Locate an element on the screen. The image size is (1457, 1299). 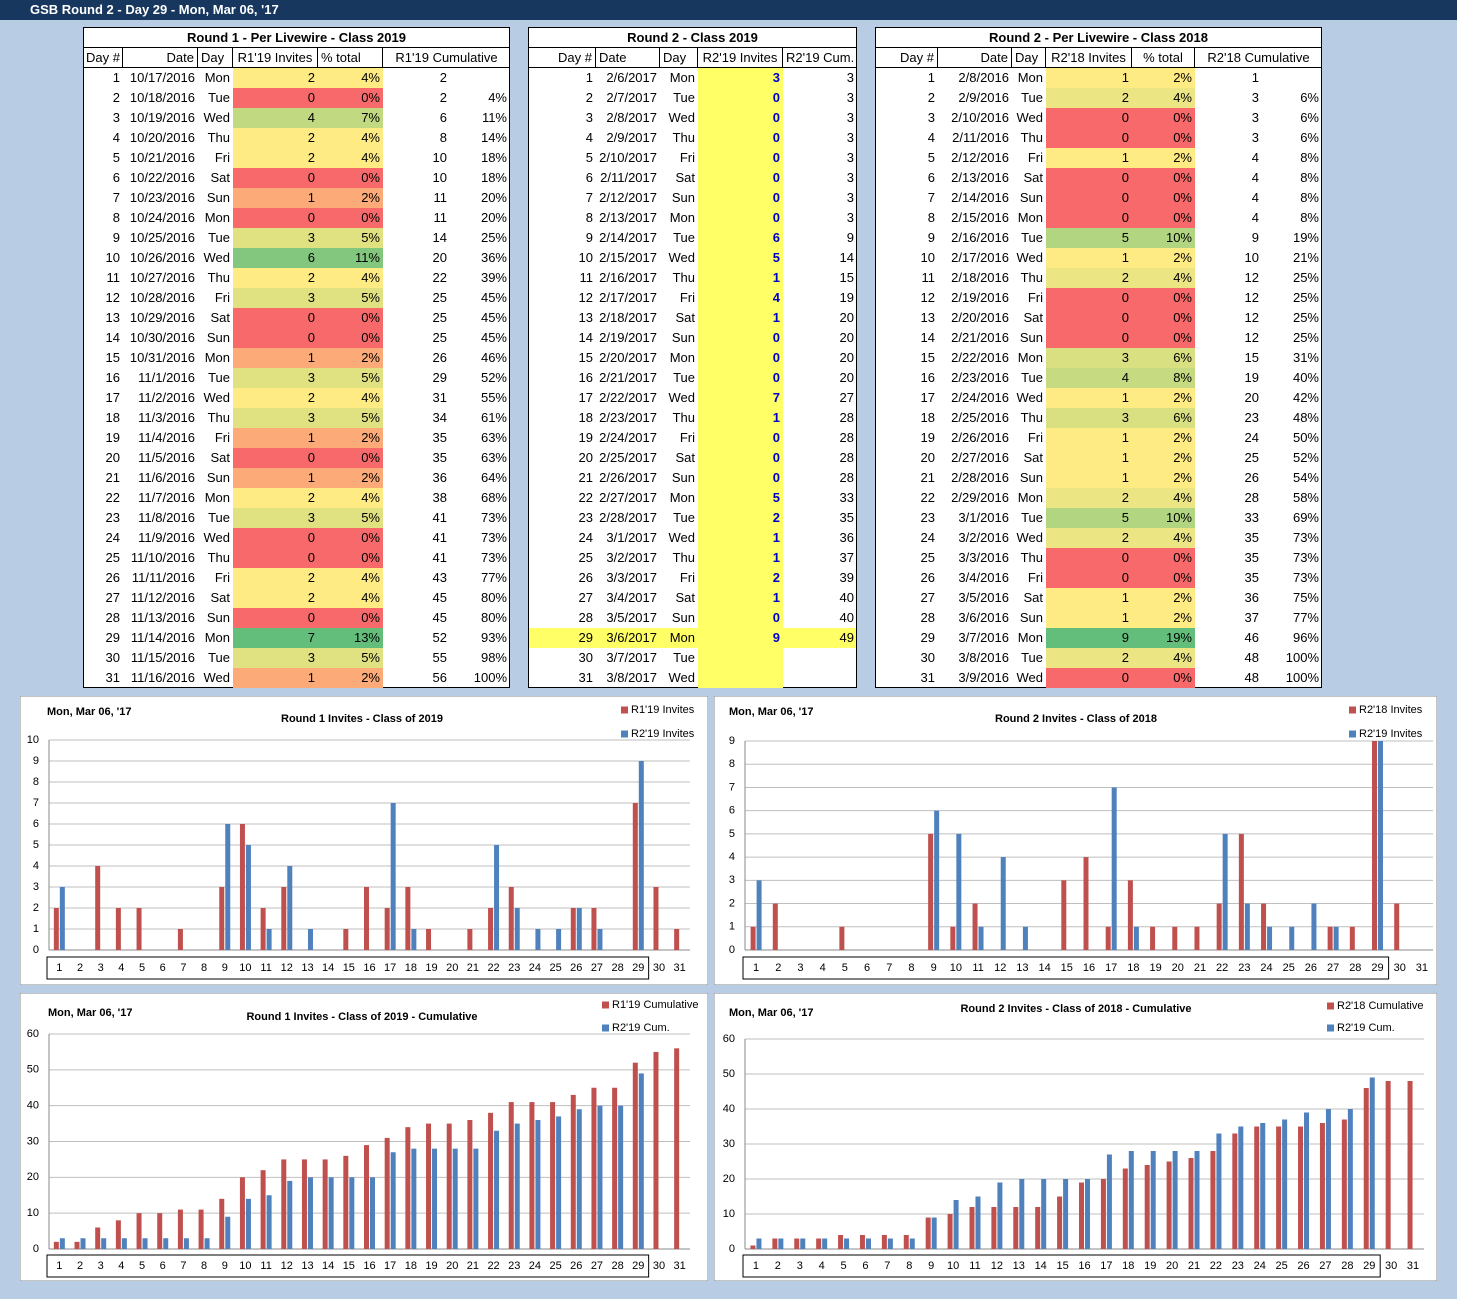
table-cell: 2/20/2017 is located at coordinates (628, 357).